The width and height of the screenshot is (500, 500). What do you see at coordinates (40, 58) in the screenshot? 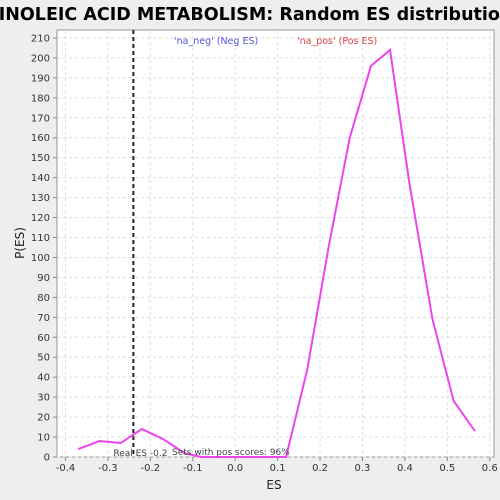
I see `y-tick-label: 200` at bounding box center [40, 58].